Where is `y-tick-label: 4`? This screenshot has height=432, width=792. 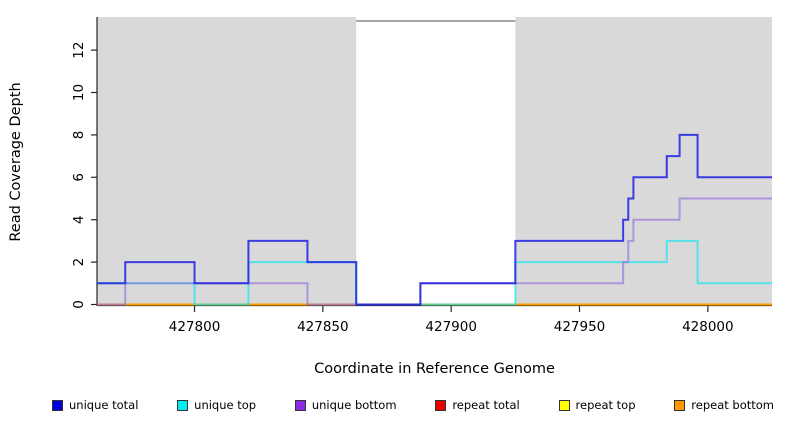 y-tick-label: 4 is located at coordinates (79, 219).